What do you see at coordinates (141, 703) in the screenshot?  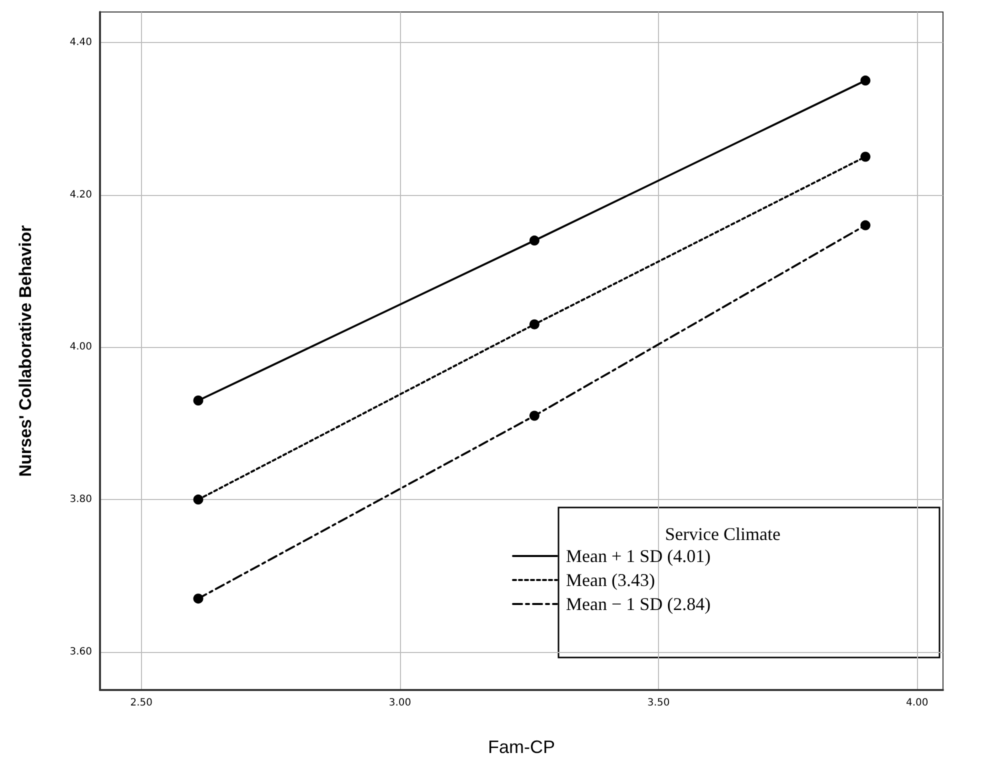 I see `x-tick-label: 2.50` at bounding box center [141, 703].